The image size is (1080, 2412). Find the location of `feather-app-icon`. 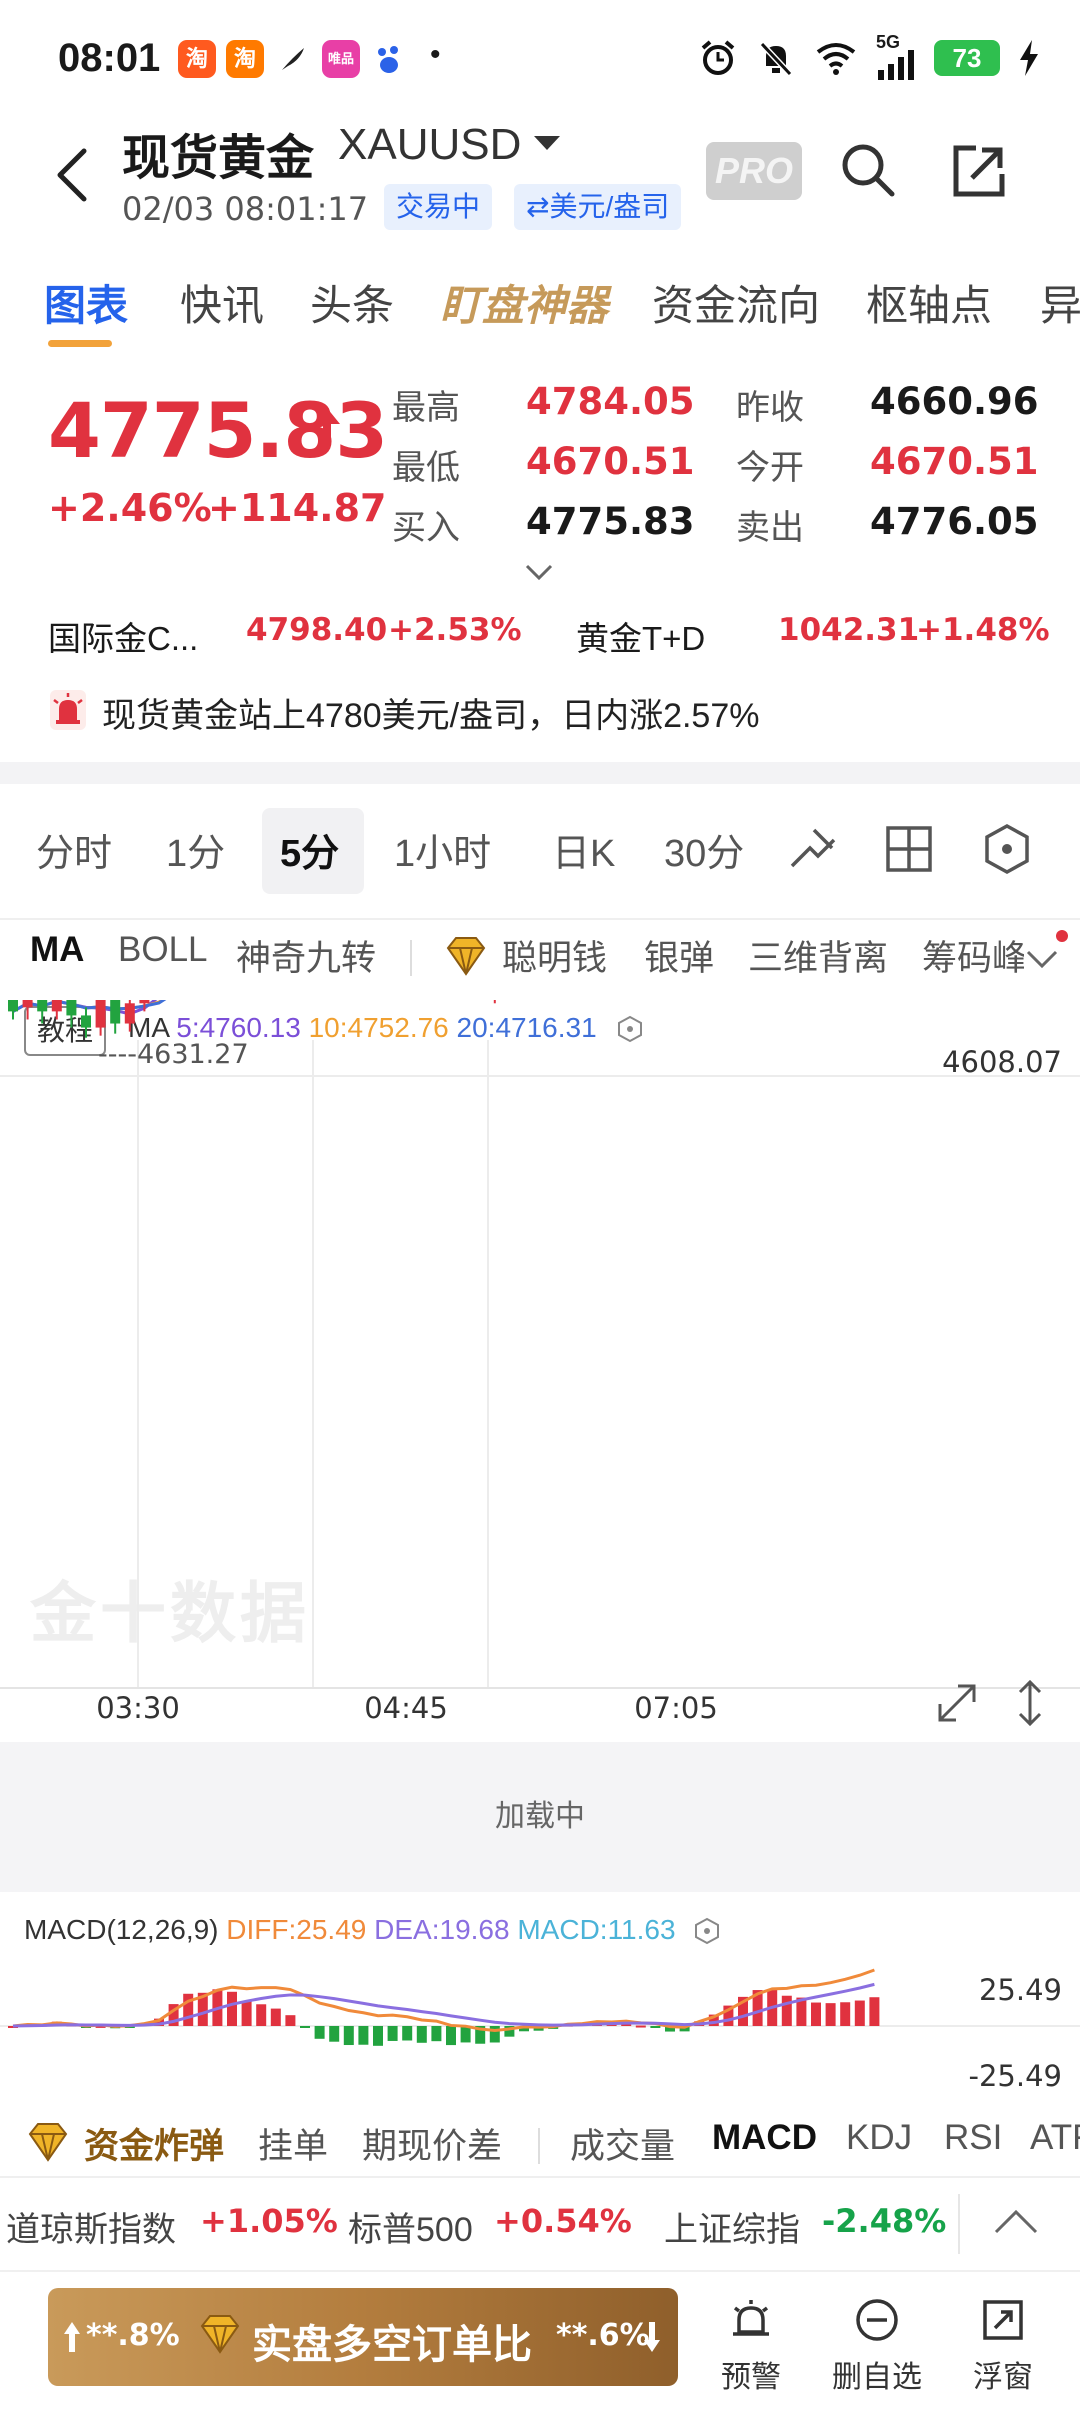

feather-app-icon is located at coordinates (293, 59).